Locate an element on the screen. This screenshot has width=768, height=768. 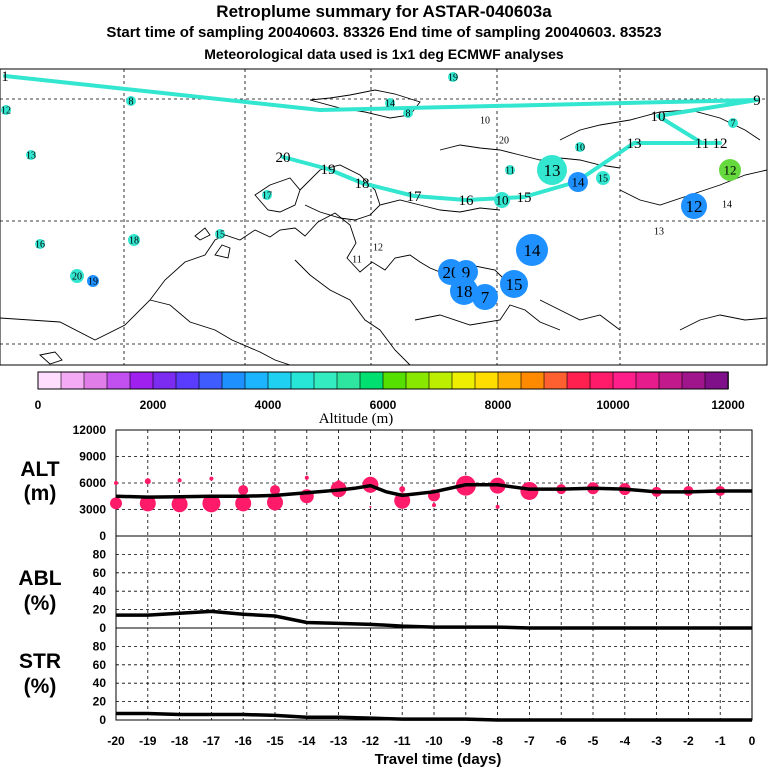
track-label: 10 is located at coordinates (658, 117).